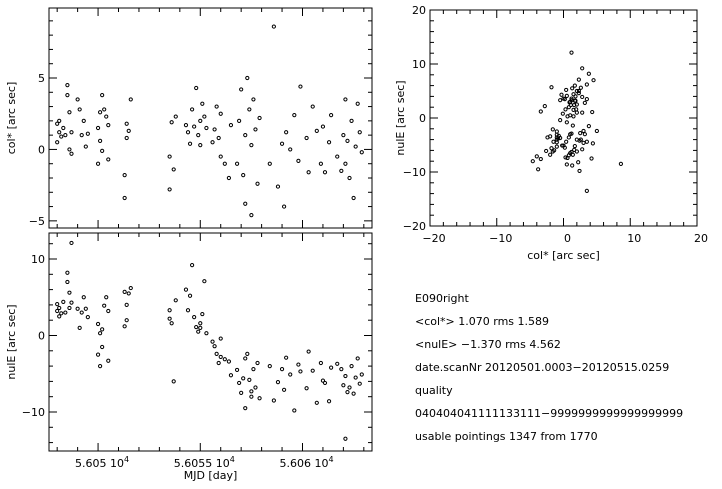 The width and height of the screenshot is (722, 489). Describe the element at coordinates (567, 238) in the screenshot. I see `x-tick-label: 0` at that location.